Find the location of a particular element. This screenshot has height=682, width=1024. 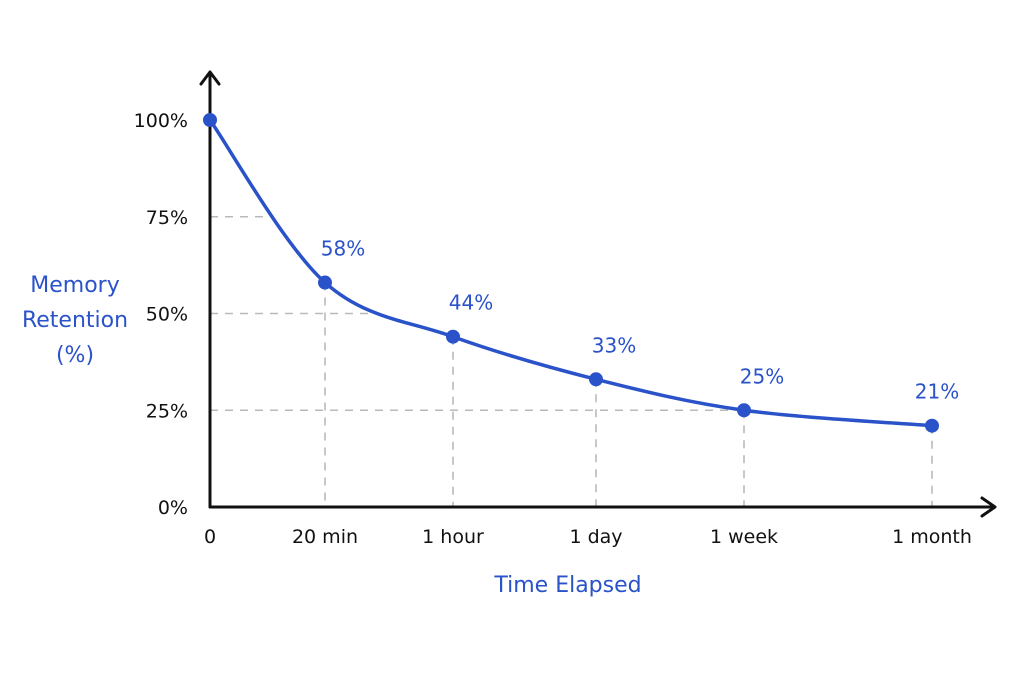

x-axis-arrow is located at coordinates (988, 507).